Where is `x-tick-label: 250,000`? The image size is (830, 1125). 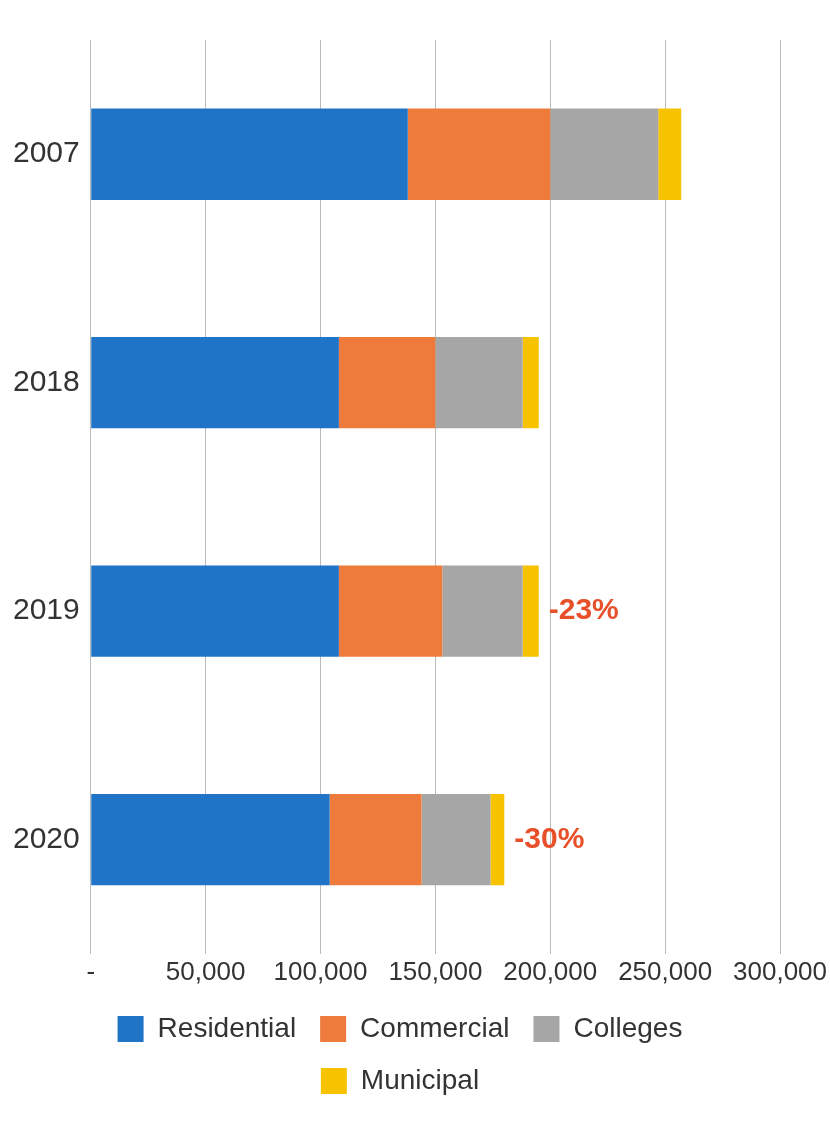
x-tick-label: 250,000 is located at coordinates (665, 970).